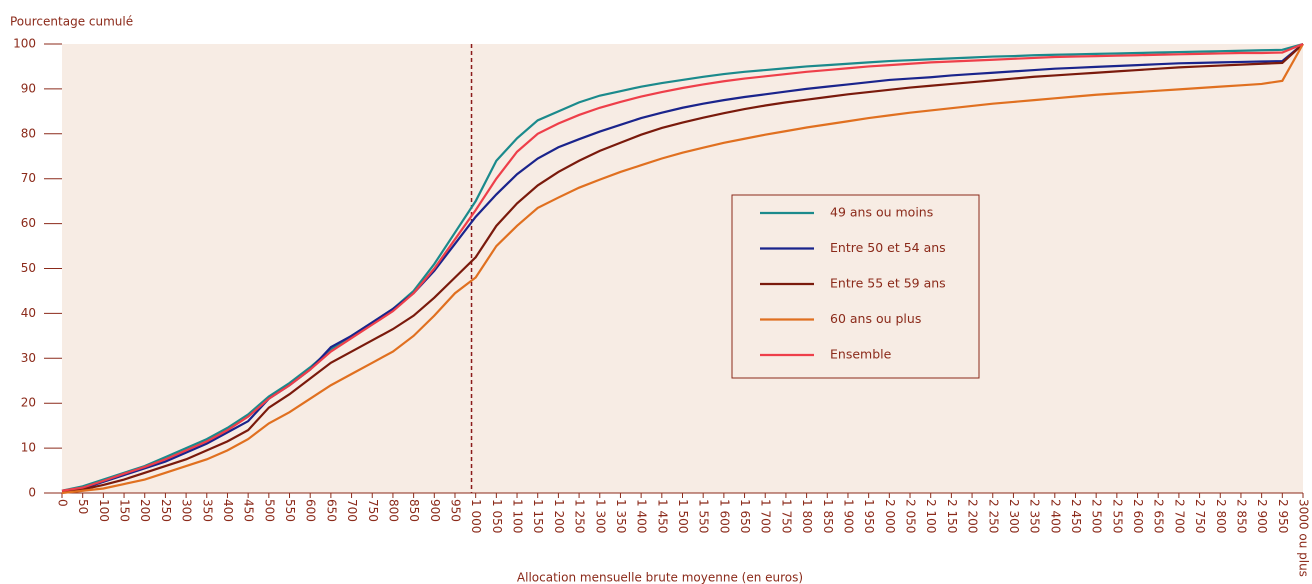  Describe the element at coordinates (890, 516) in the screenshot. I see `x-tick-label: 2 000` at that location.